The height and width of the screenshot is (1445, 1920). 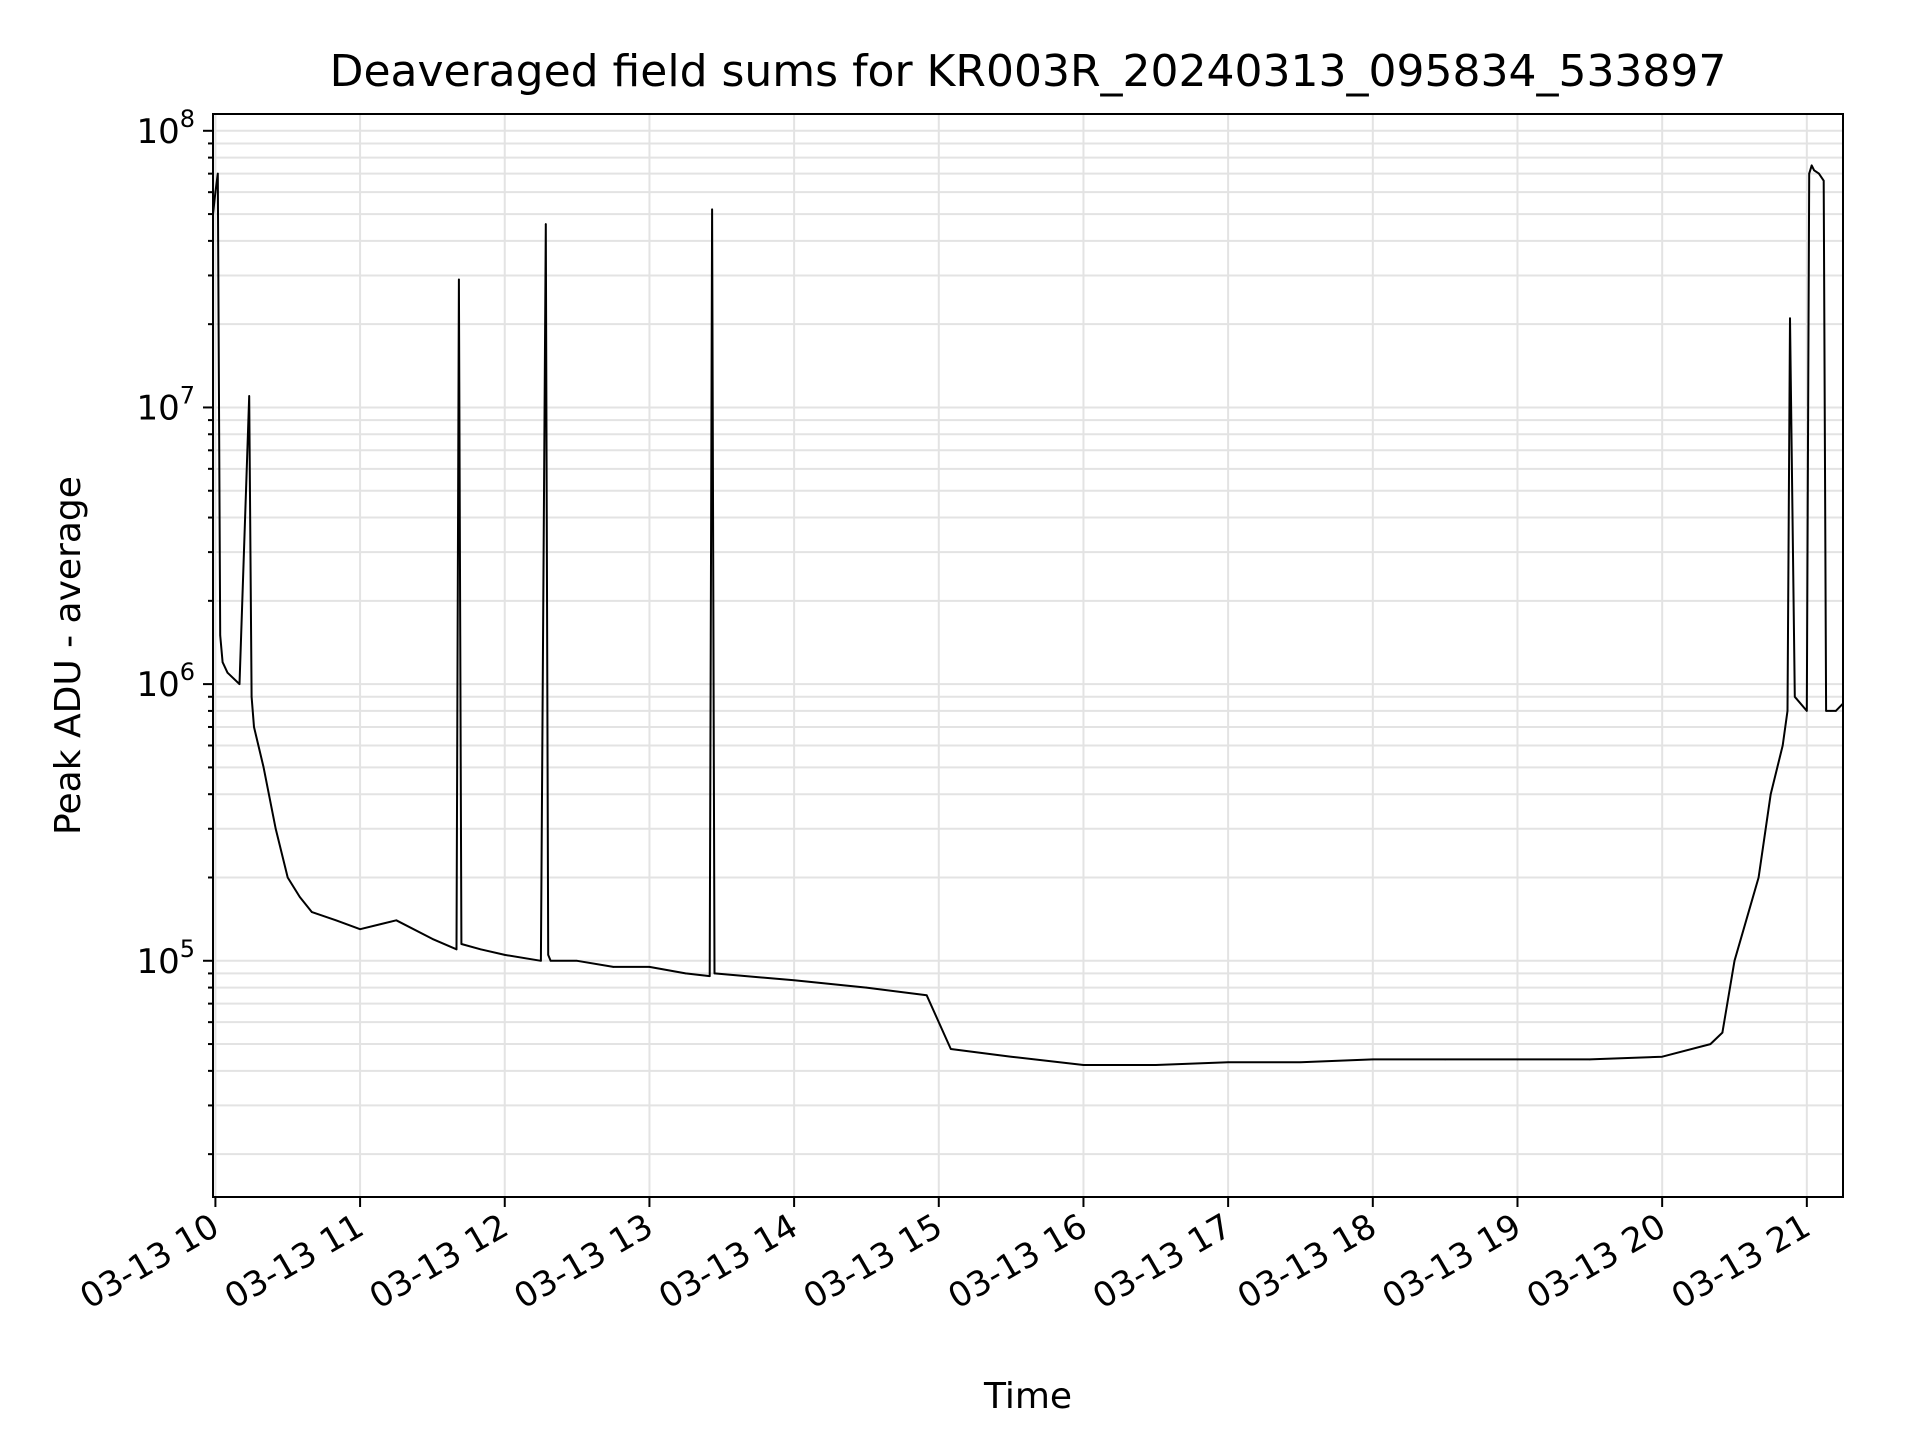 What do you see at coordinates (165, 128) in the screenshot?
I see `y-tick-label: 10⁸` at bounding box center [165, 128].